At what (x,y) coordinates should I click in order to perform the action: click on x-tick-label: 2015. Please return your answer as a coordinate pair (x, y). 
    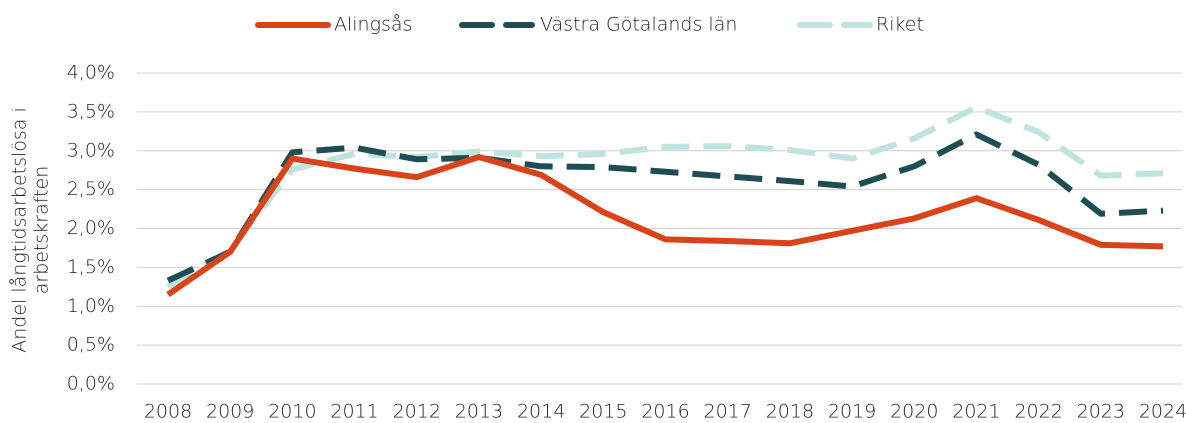
    Looking at the image, I should click on (603, 412).